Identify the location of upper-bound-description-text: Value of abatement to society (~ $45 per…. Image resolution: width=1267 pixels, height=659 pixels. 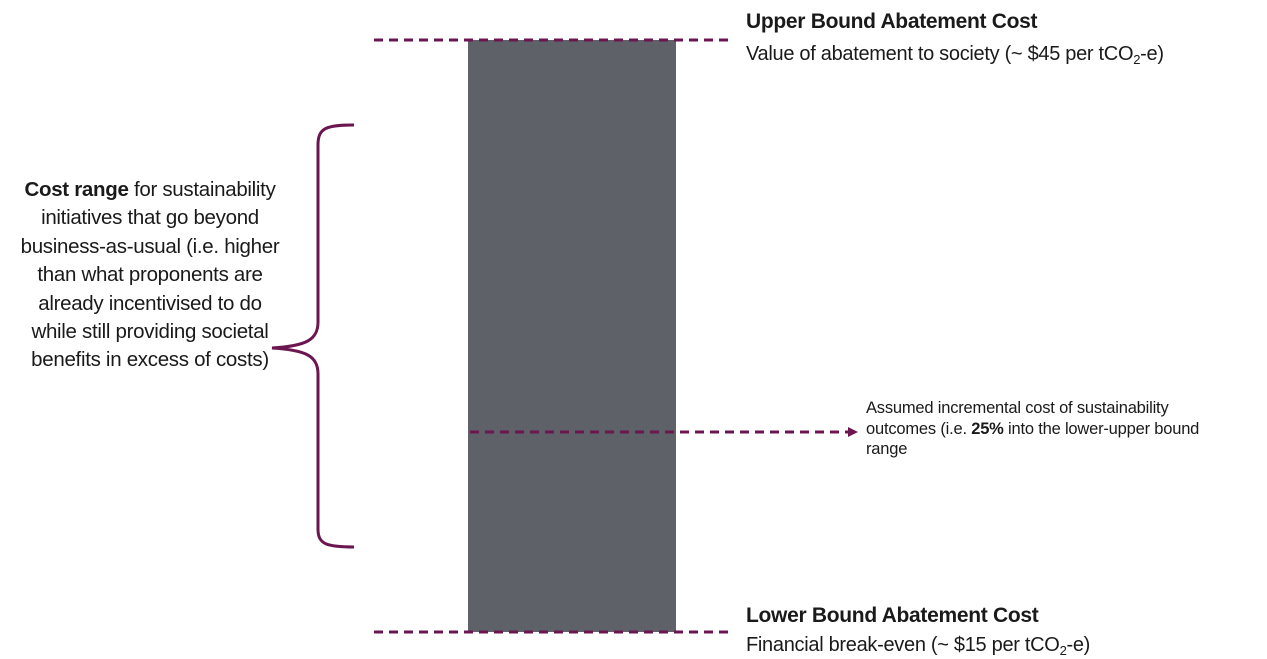
(940, 54).